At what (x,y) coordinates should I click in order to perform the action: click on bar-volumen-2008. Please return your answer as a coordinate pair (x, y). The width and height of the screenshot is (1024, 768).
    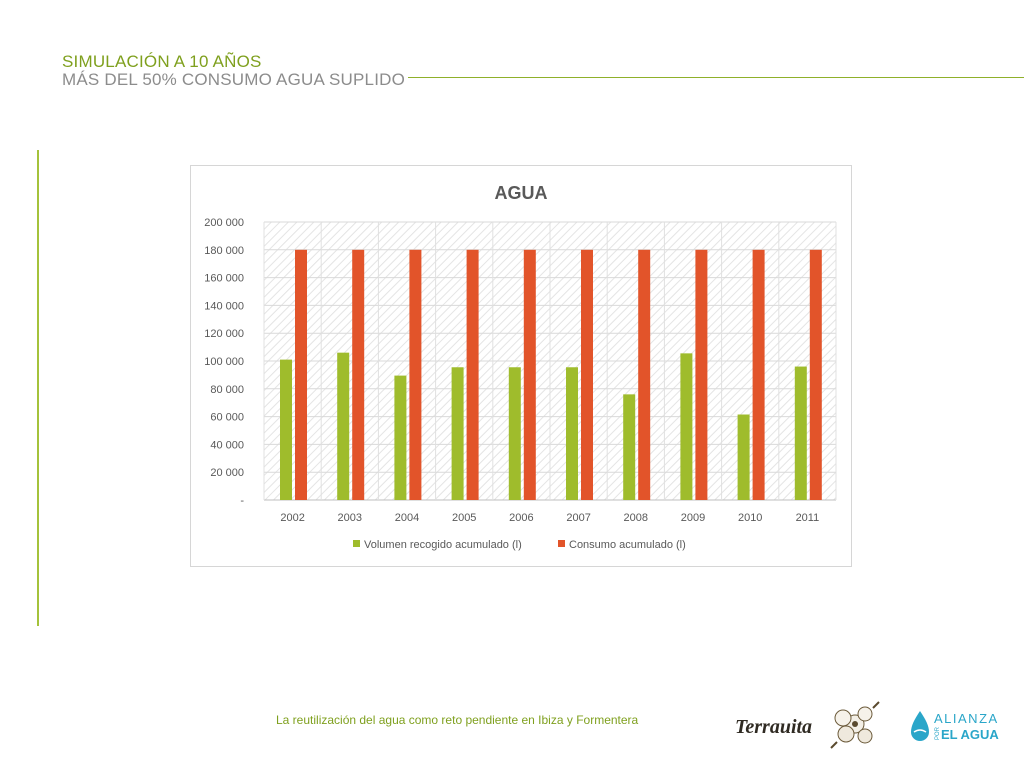
    Looking at the image, I should click on (629, 447).